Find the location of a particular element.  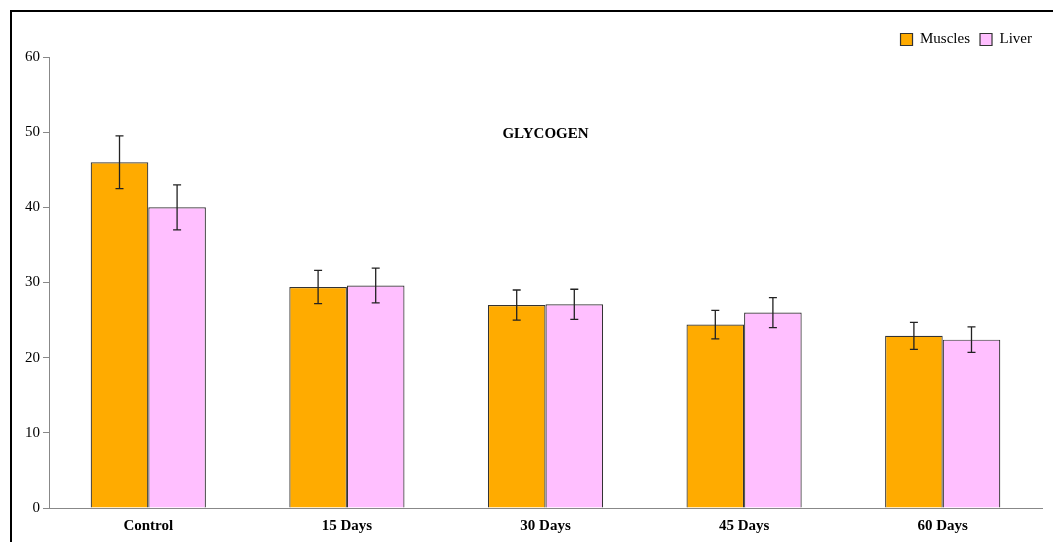

x-tick-label: 15 Days is located at coordinates (347, 524).